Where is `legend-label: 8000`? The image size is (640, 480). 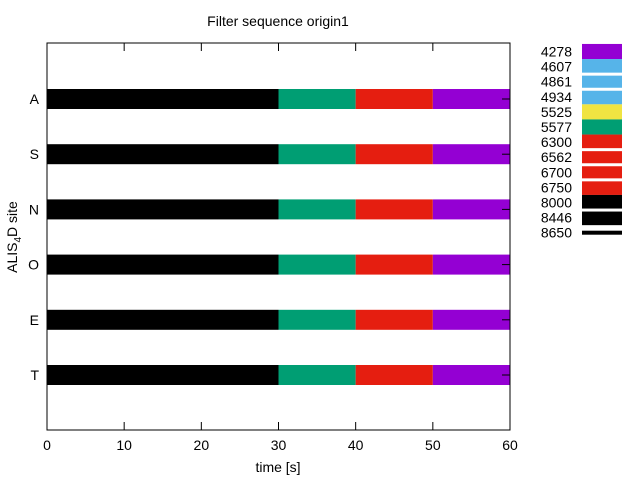 legend-label: 8000 is located at coordinates (556, 203).